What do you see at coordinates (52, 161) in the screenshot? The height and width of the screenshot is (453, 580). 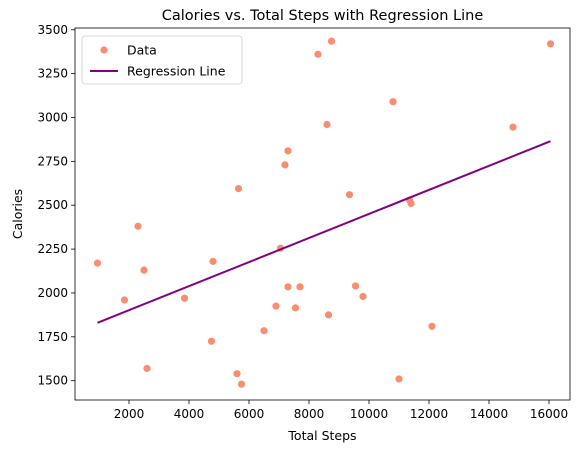 I see `y-tick-label: 2750` at bounding box center [52, 161].